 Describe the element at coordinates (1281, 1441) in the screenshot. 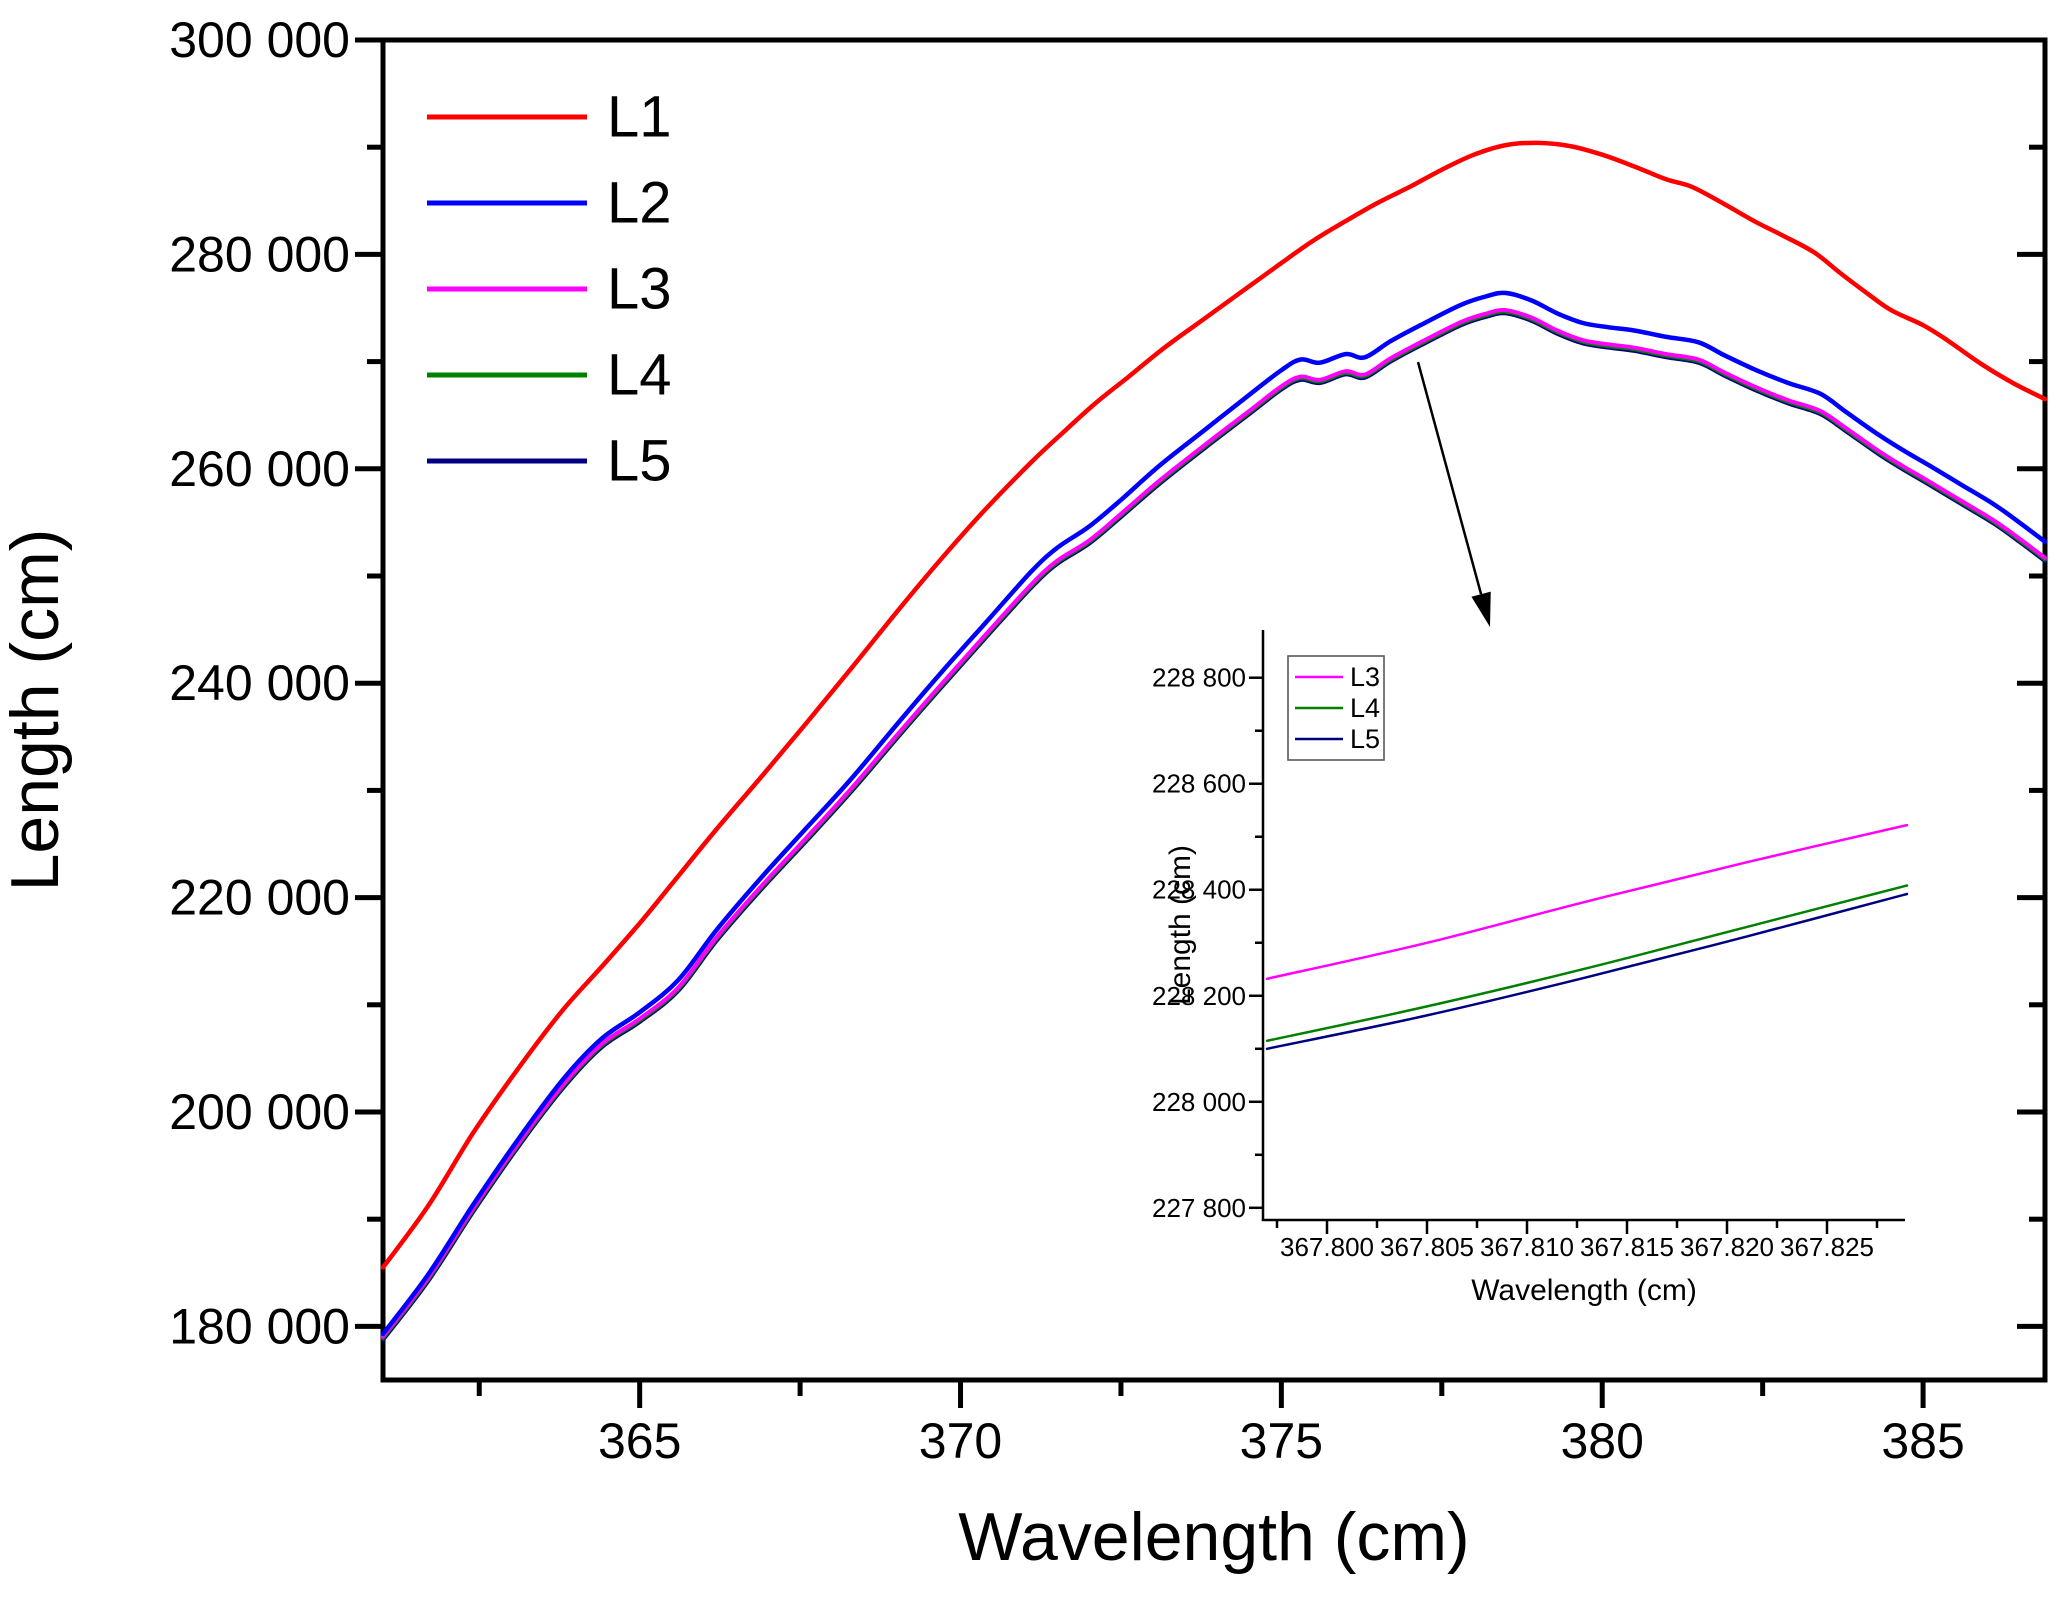

I see `x-tick-label: 375` at that location.